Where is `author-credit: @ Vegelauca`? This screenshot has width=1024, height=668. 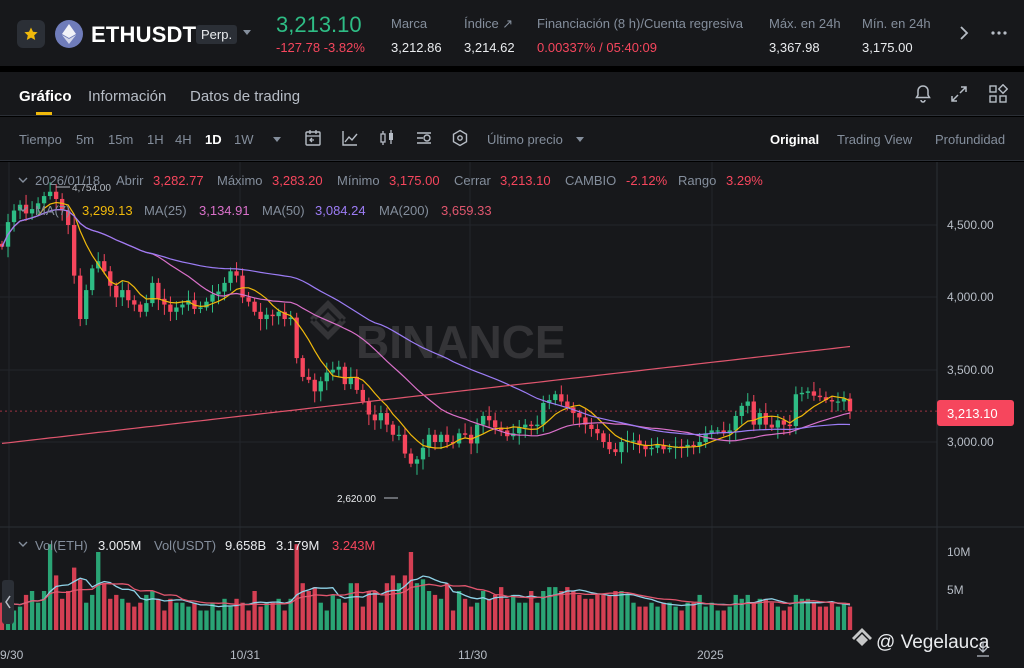 author-credit: @ Vegelauca is located at coordinates (921, 640).